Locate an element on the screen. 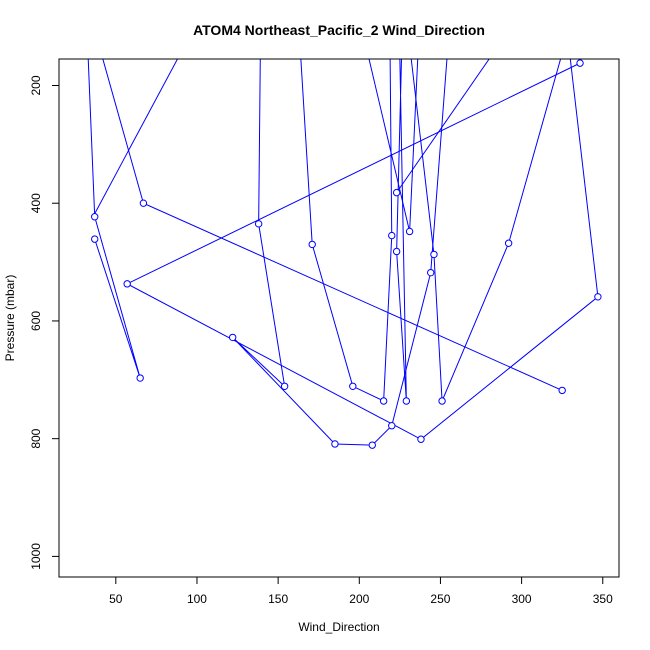 The height and width of the screenshot is (650, 650). y-tick-label: 800 is located at coordinates (36, 438).